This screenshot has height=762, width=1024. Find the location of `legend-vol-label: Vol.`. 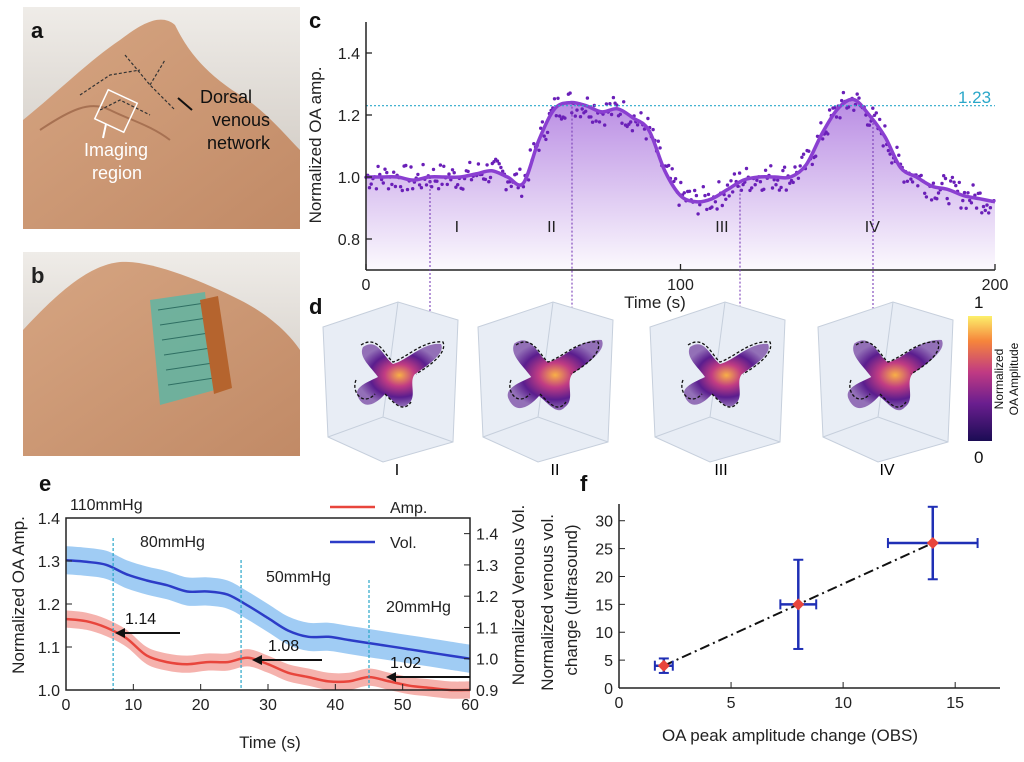

legend-vol-label: Vol. is located at coordinates (403, 543).